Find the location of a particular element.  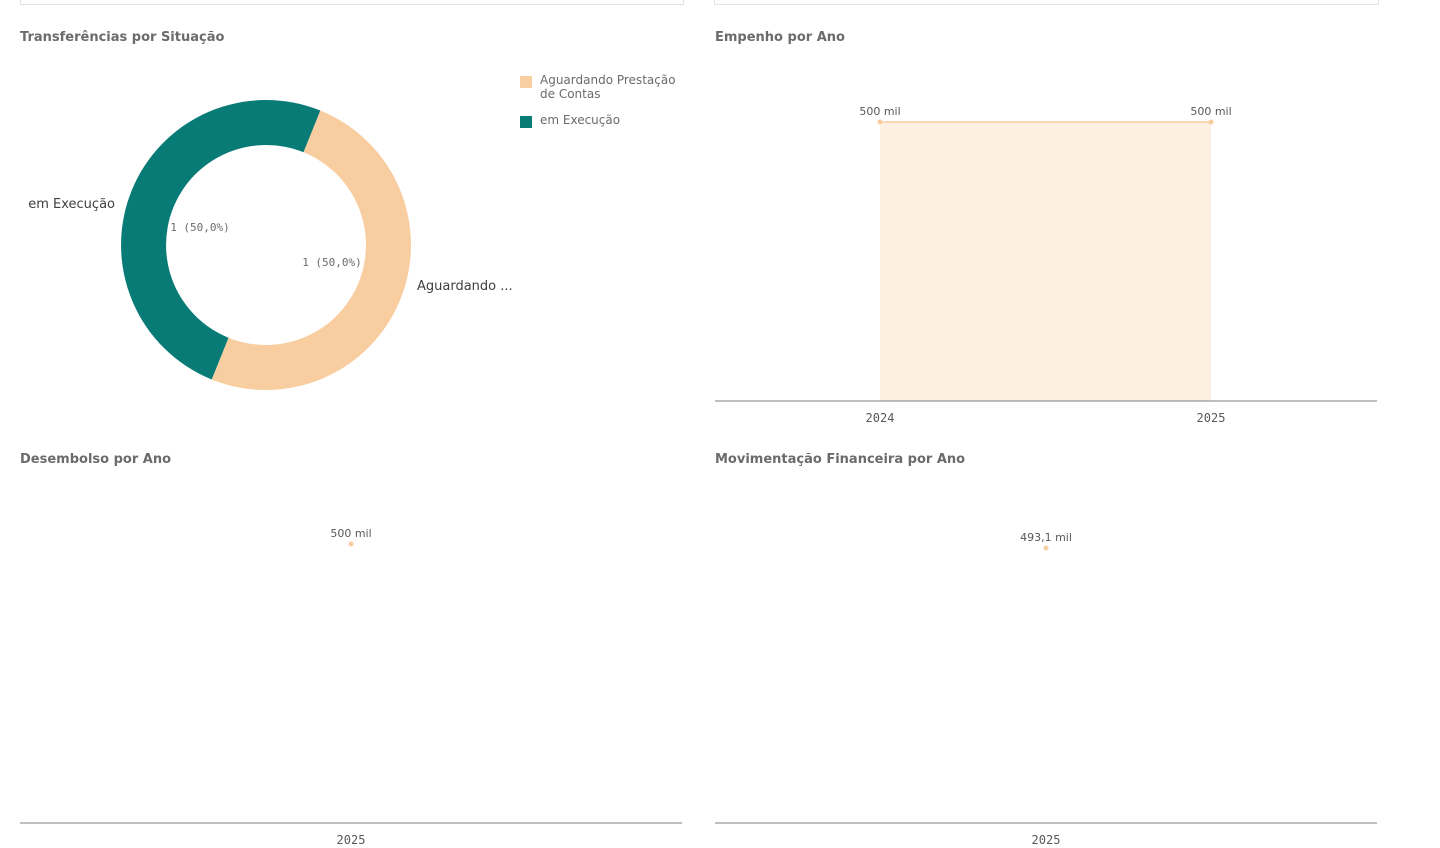

previous-panel-frame-left is located at coordinates (352, 2).